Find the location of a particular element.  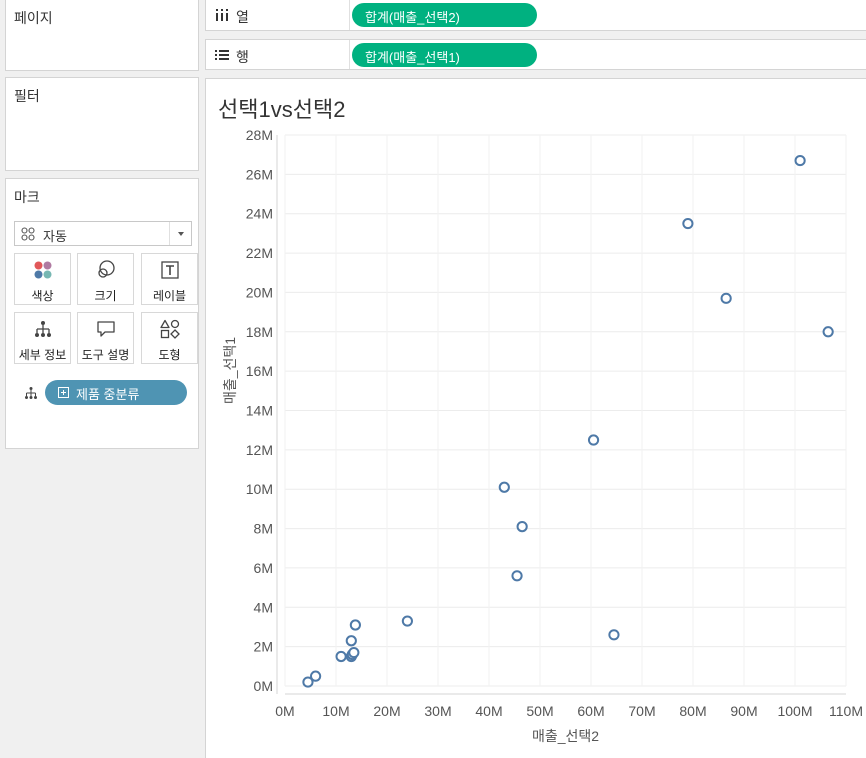

y-tick-label: 16M is located at coordinates (259, 371).